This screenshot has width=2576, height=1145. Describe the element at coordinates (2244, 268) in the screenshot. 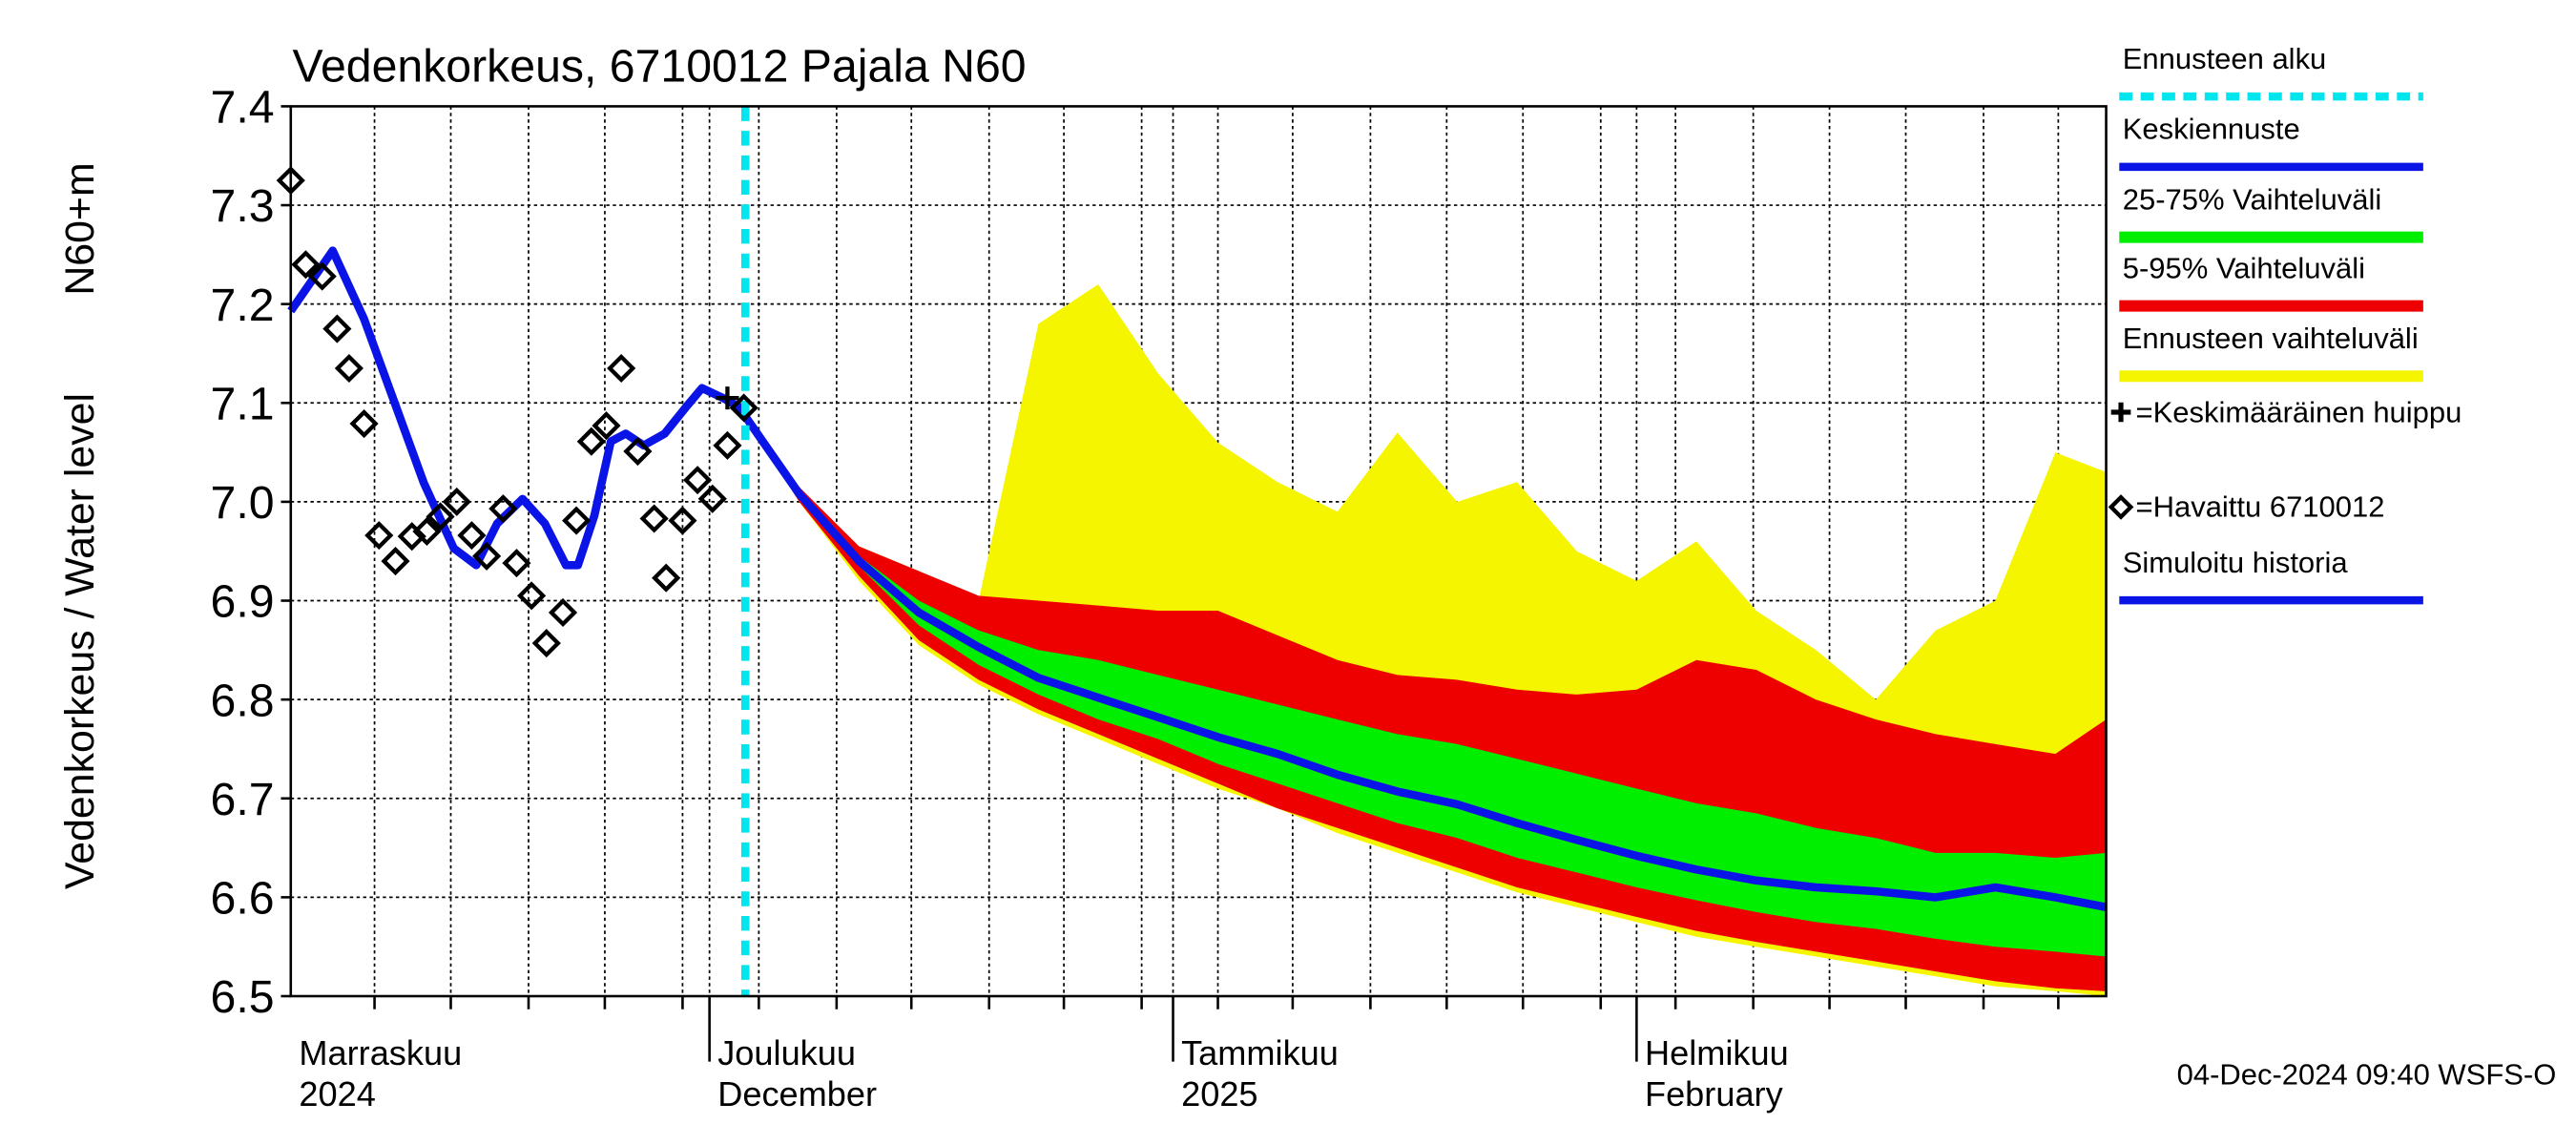

I see `legend-label: 5-95% Vaihteluväli` at that location.